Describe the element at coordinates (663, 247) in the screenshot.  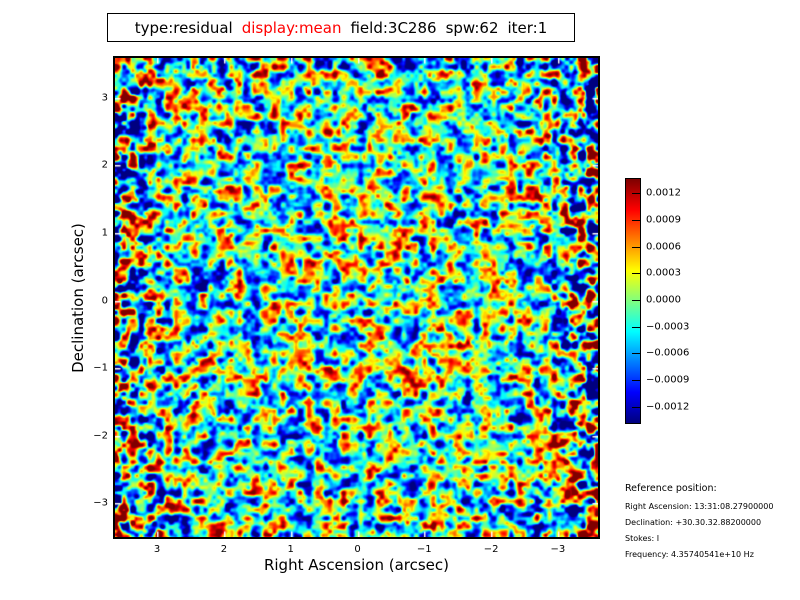
I see `colorbar-tick-label: 0.0006` at that location.